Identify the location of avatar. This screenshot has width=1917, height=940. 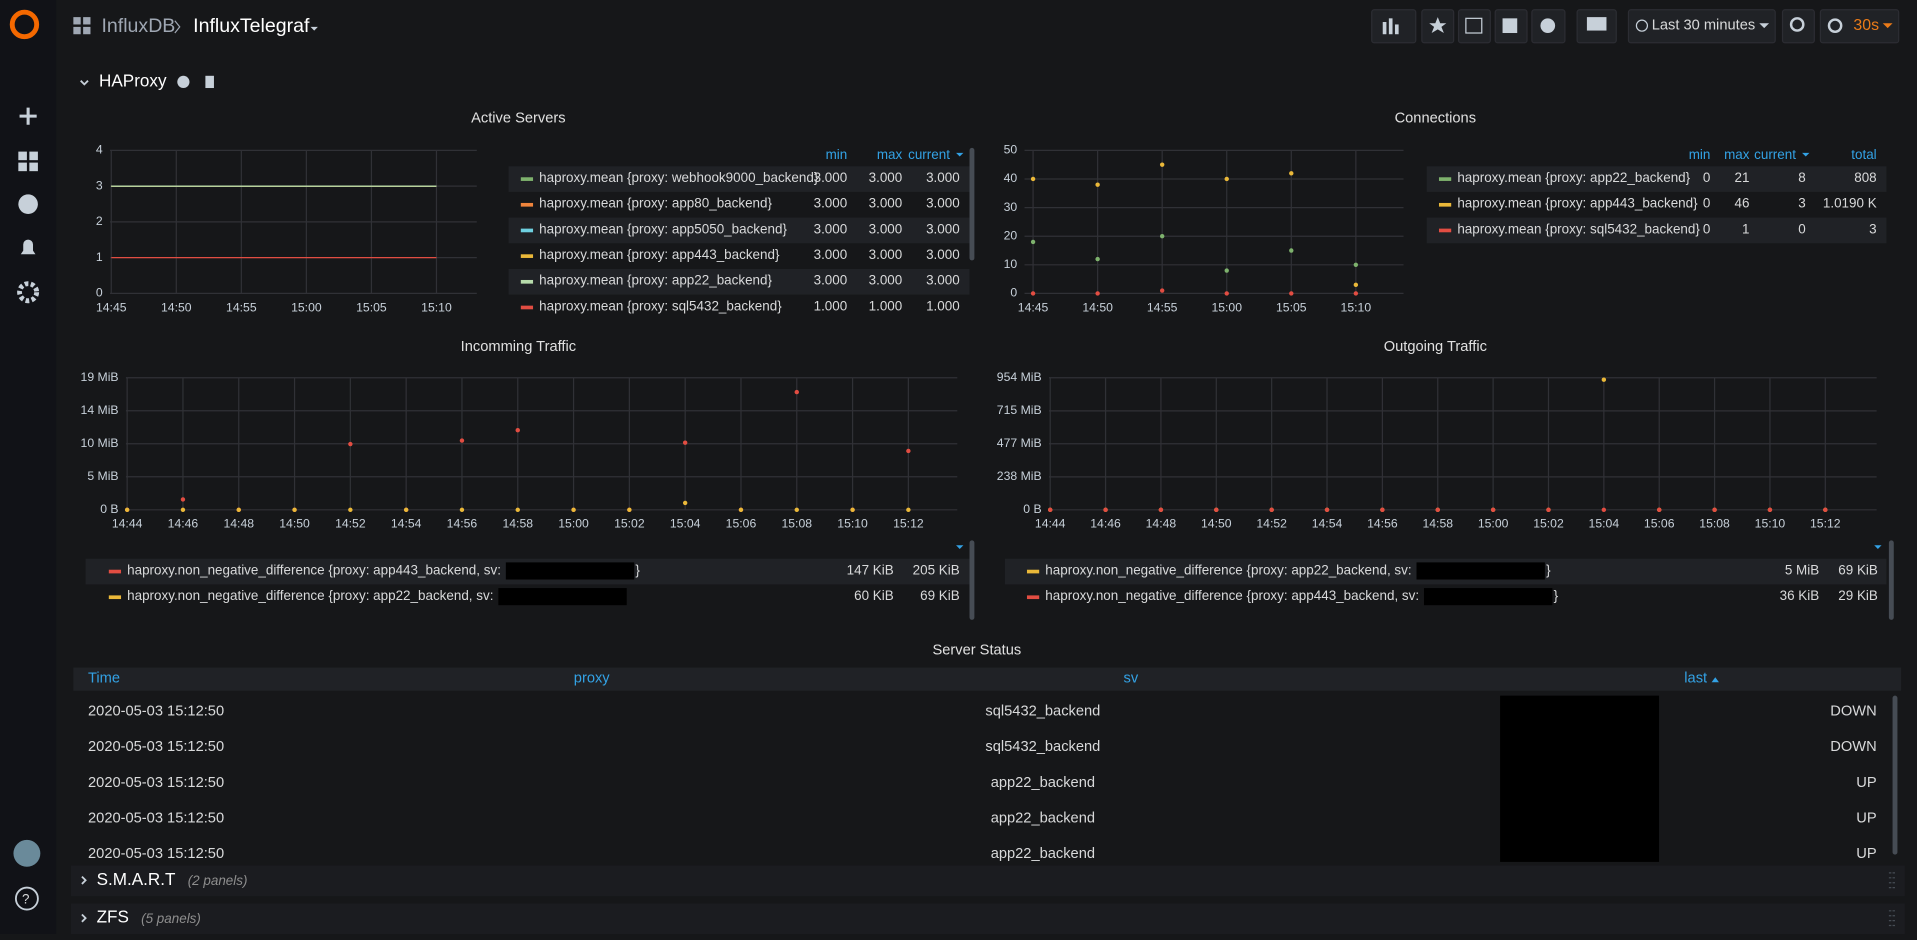
(27, 853).